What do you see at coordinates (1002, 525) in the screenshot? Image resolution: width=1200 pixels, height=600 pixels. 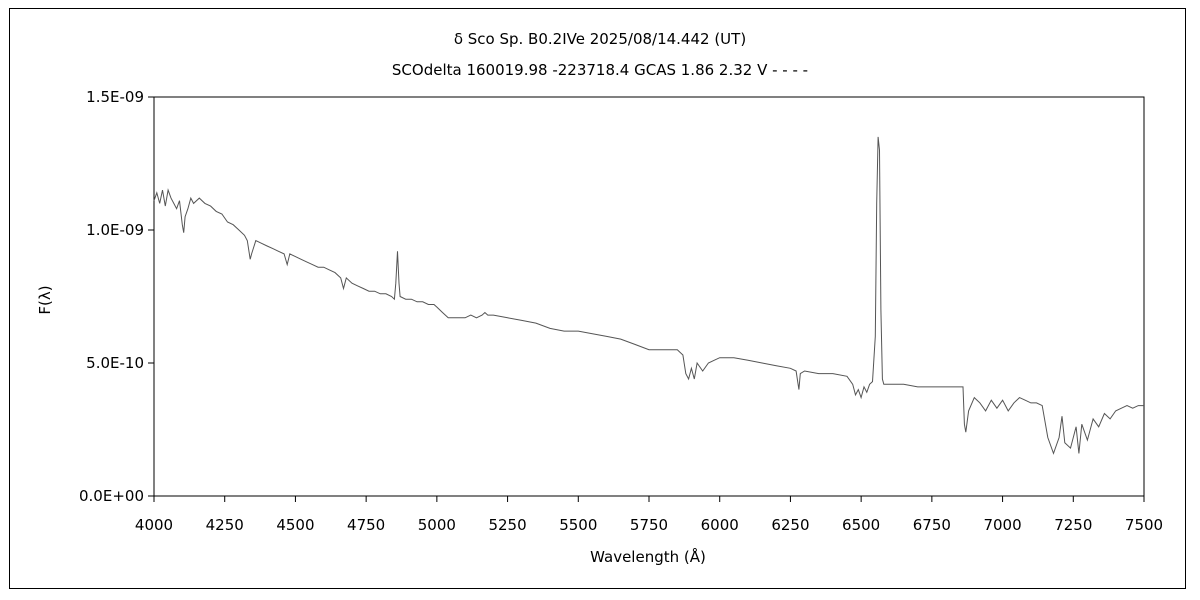 I see `x-tick-label: 7000` at bounding box center [1002, 525].